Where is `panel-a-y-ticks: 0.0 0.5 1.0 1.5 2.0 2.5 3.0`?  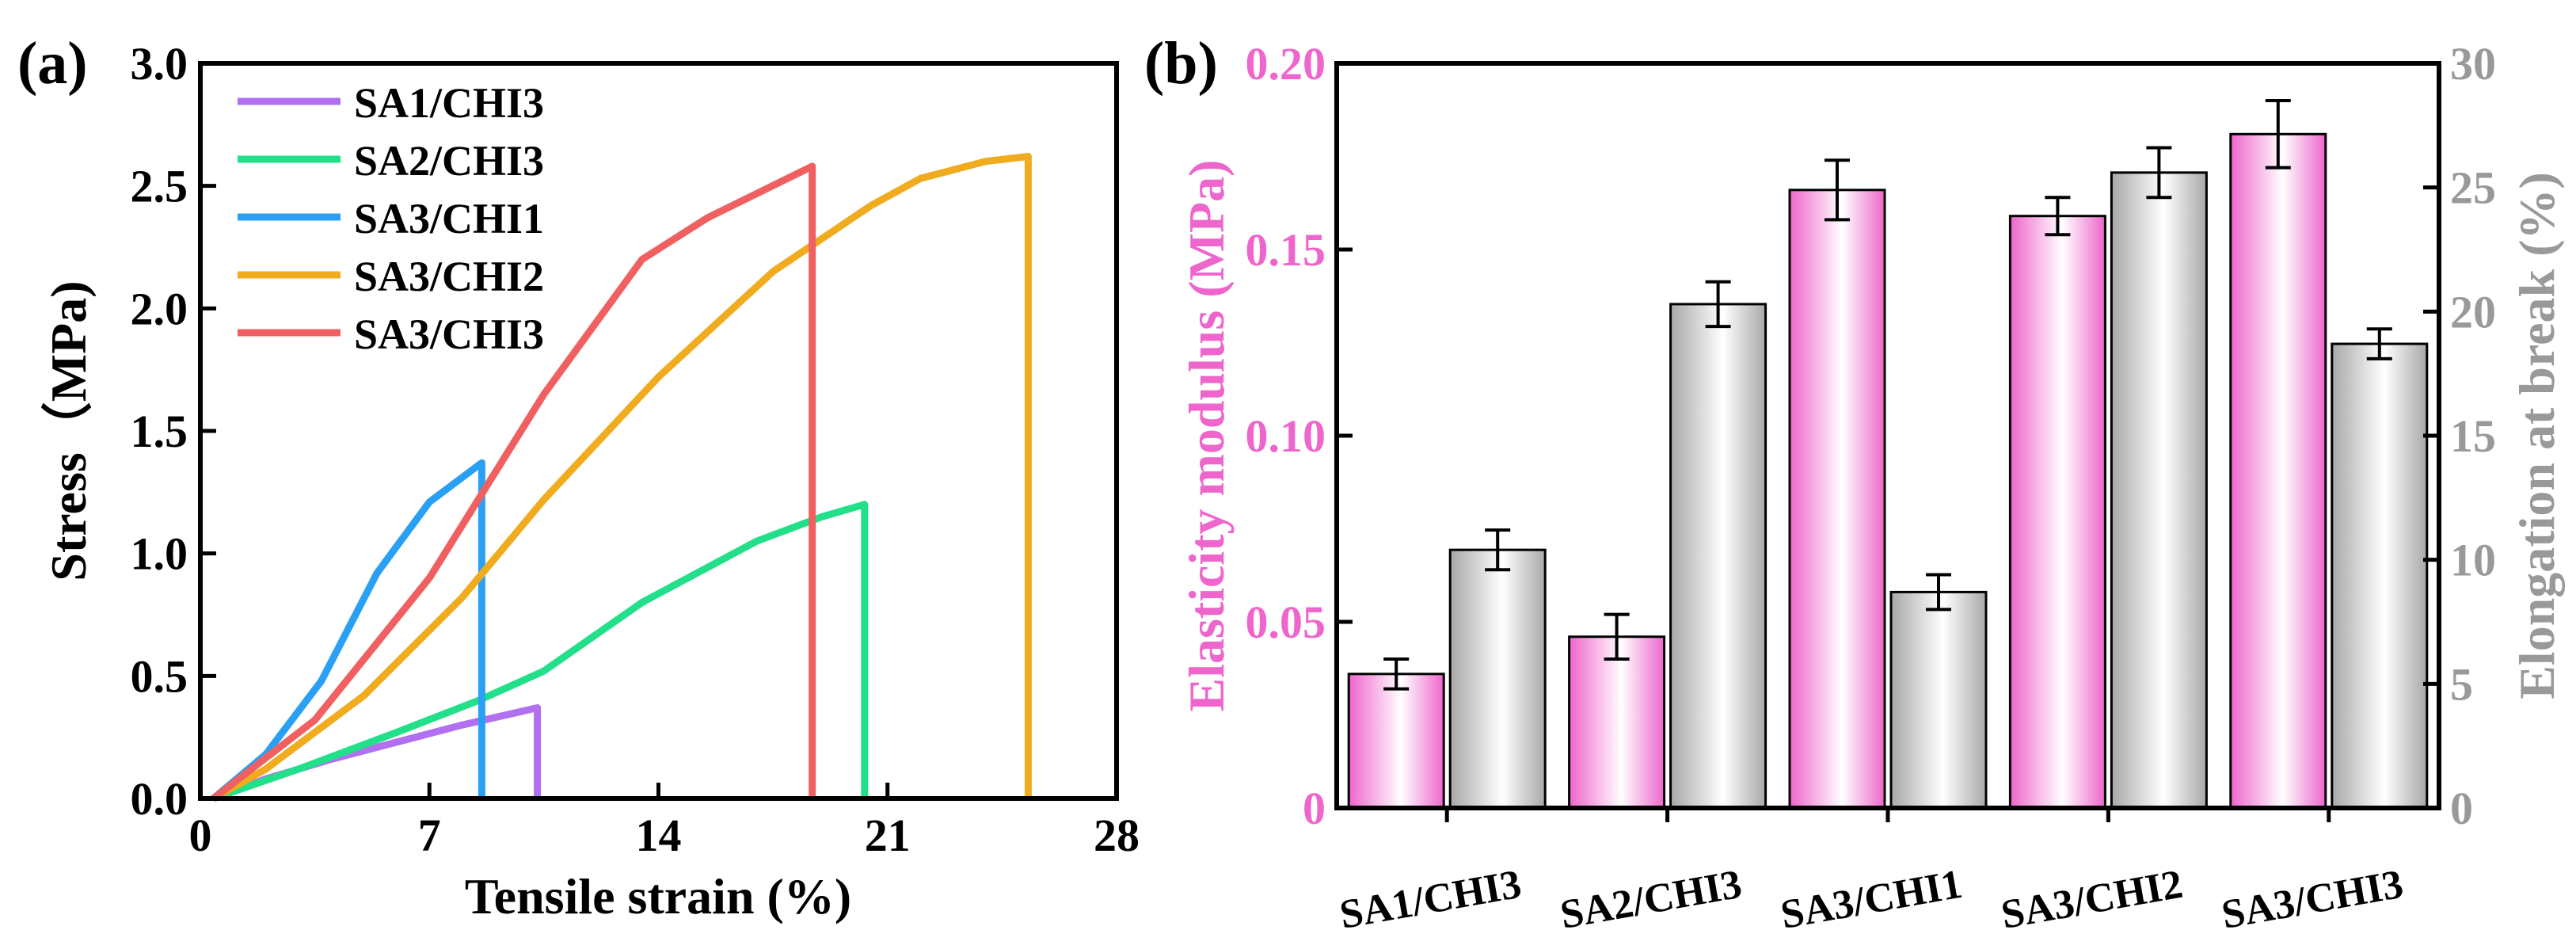
panel-a-y-ticks: 0.0 0.5 1.0 1.5 2.0 2.5 3.0 is located at coordinates (173, 431).